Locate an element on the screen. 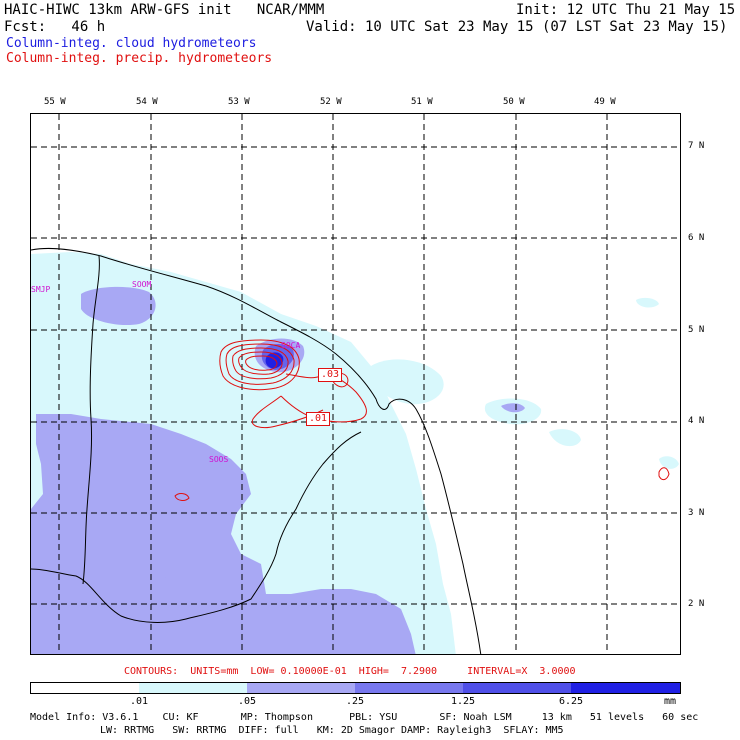  colorbar-tick-3: .25 is located at coordinates (355, 701).